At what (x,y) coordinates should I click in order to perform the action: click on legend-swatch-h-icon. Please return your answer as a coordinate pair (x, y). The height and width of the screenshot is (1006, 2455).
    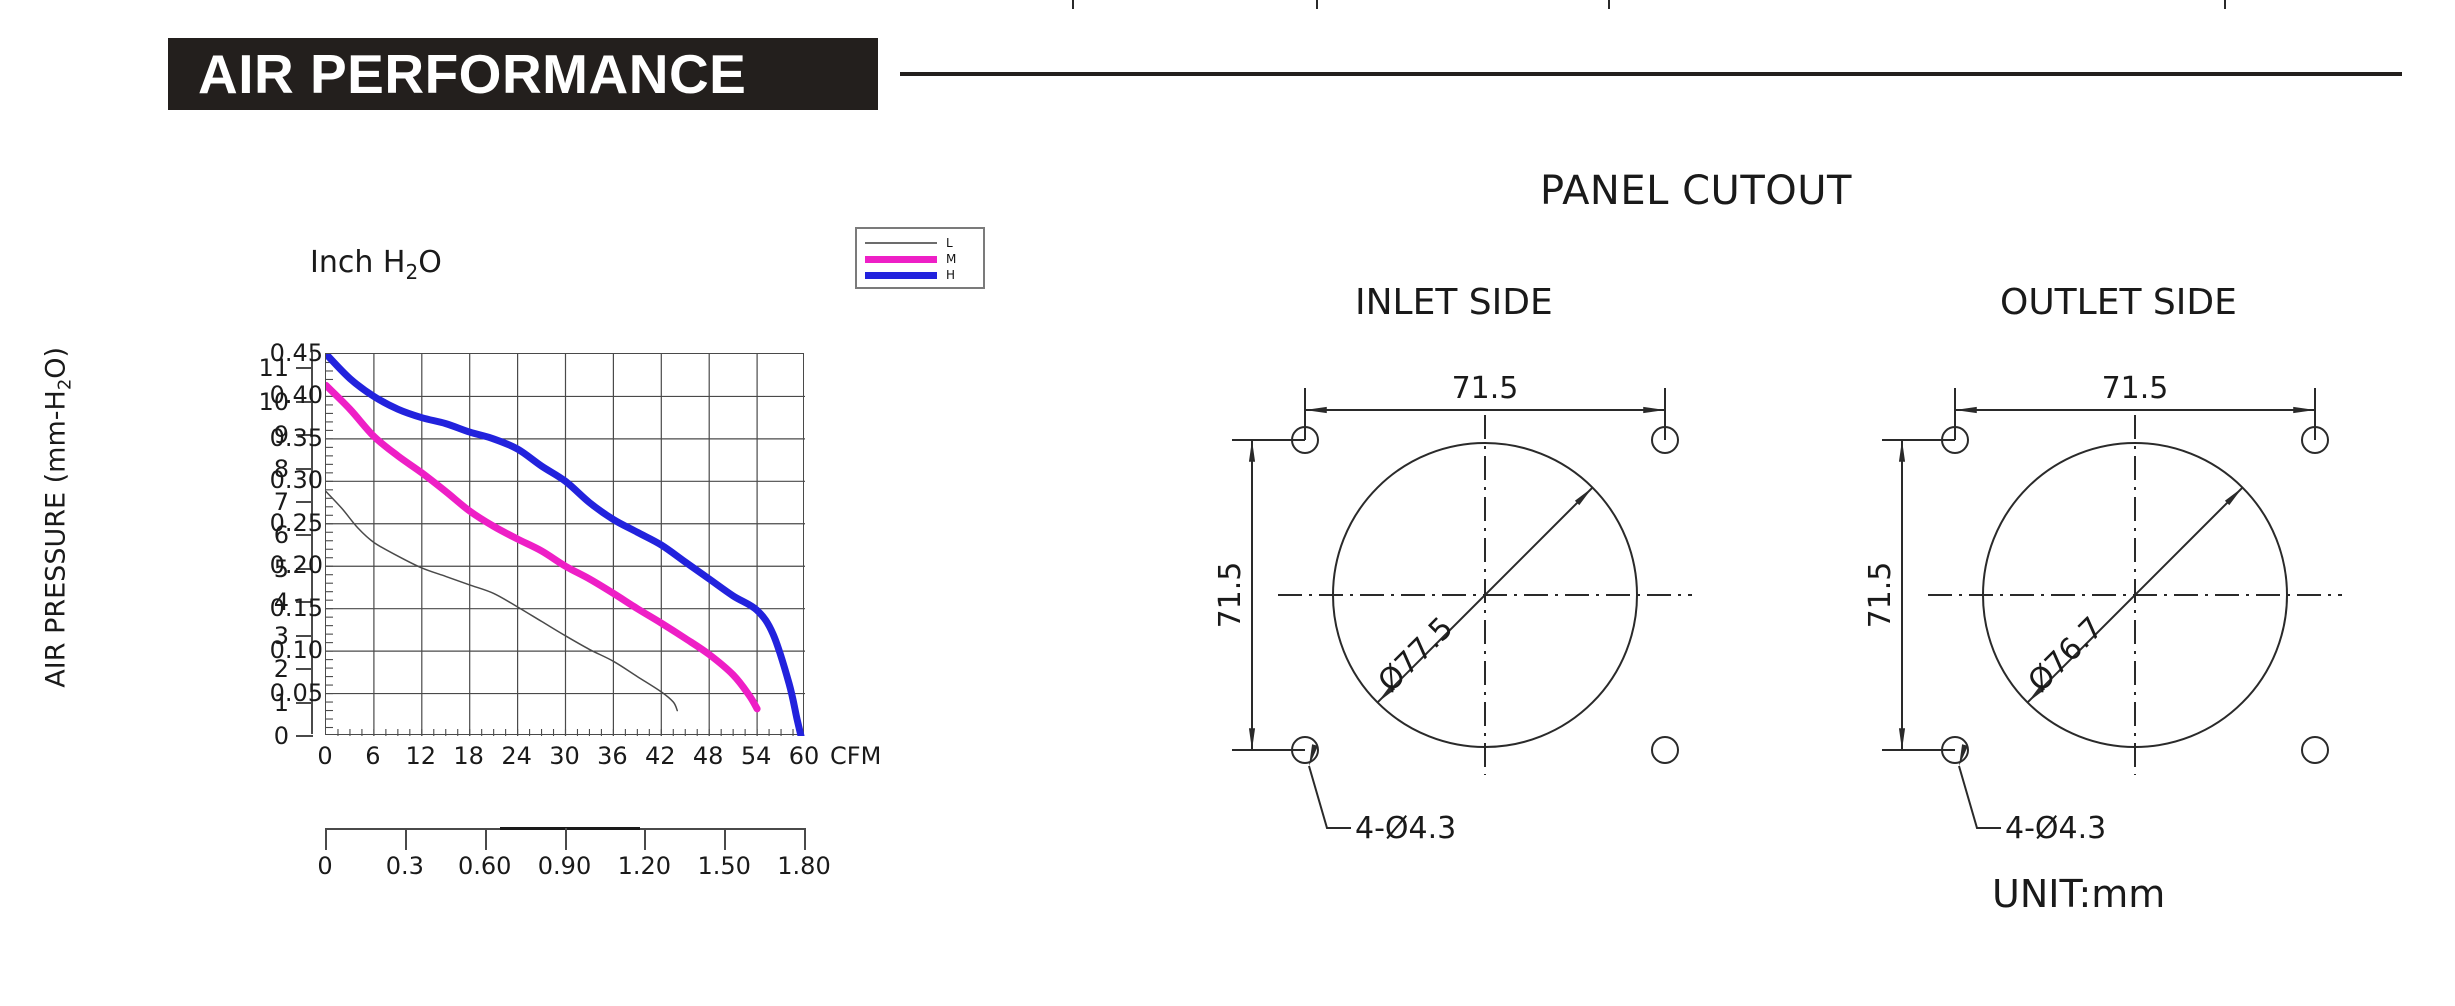
    Looking at the image, I should click on (901, 275).